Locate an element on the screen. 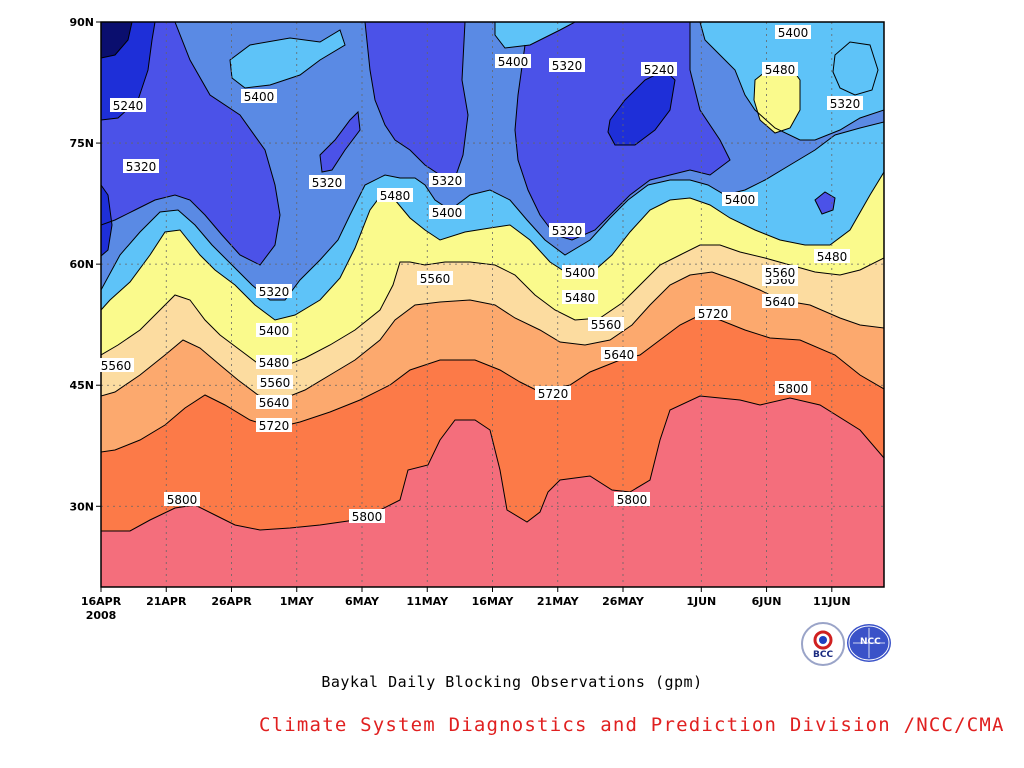 The image size is (1024, 768). x-tick-label: 16MAY is located at coordinates (493, 601).